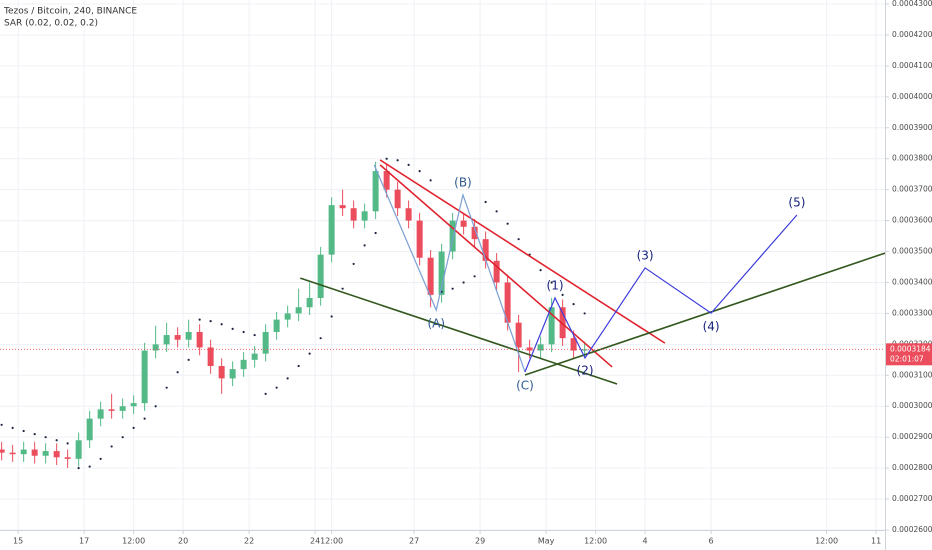 The width and height of the screenshot is (932, 550). What do you see at coordinates (315, 541) in the screenshot?
I see `x-tick-label: 24` at bounding box center [315, 541].